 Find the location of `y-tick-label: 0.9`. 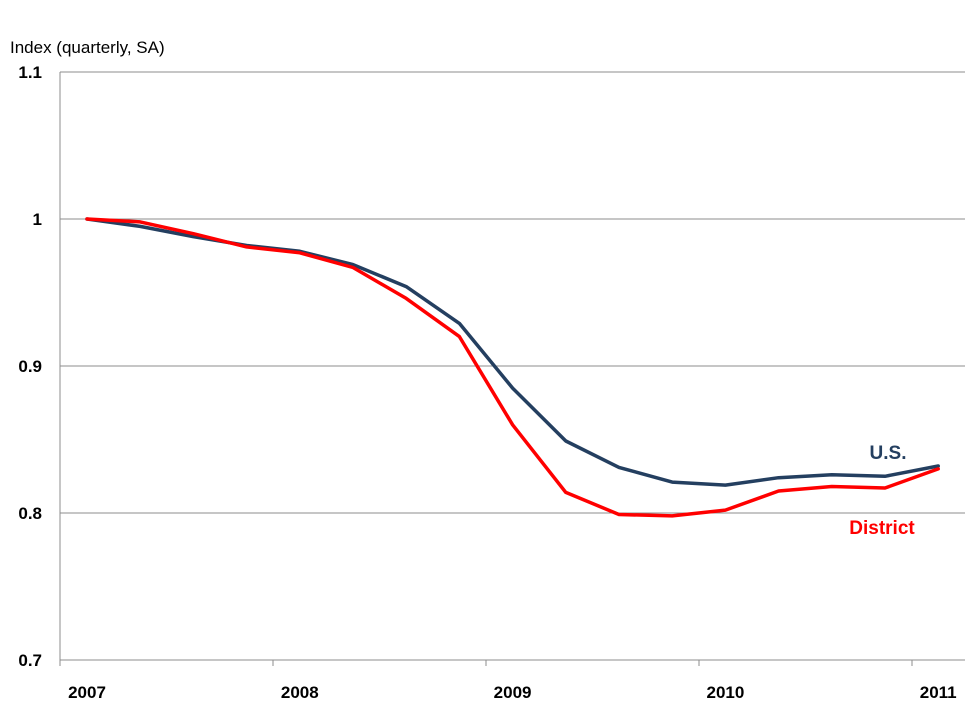

y-tick-label: 0.9 is located at coordinates (30, 366).